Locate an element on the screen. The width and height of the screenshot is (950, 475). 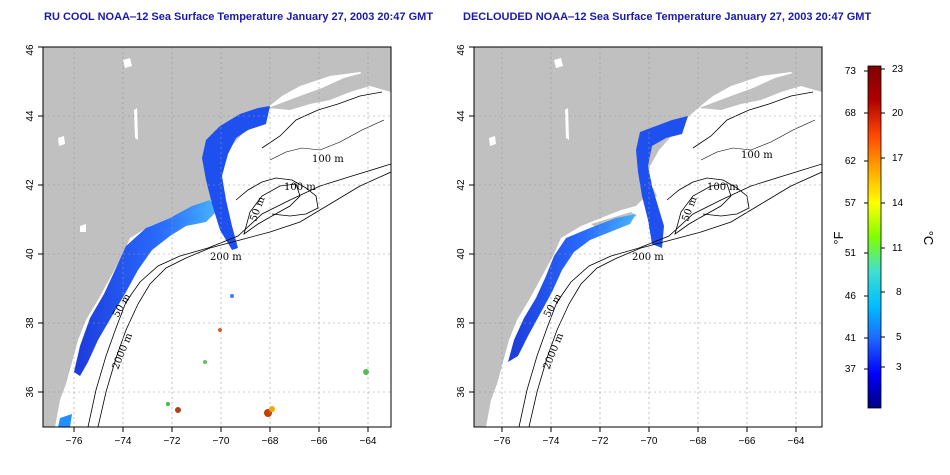
right-x-axis is located at coordinates (649, 429).